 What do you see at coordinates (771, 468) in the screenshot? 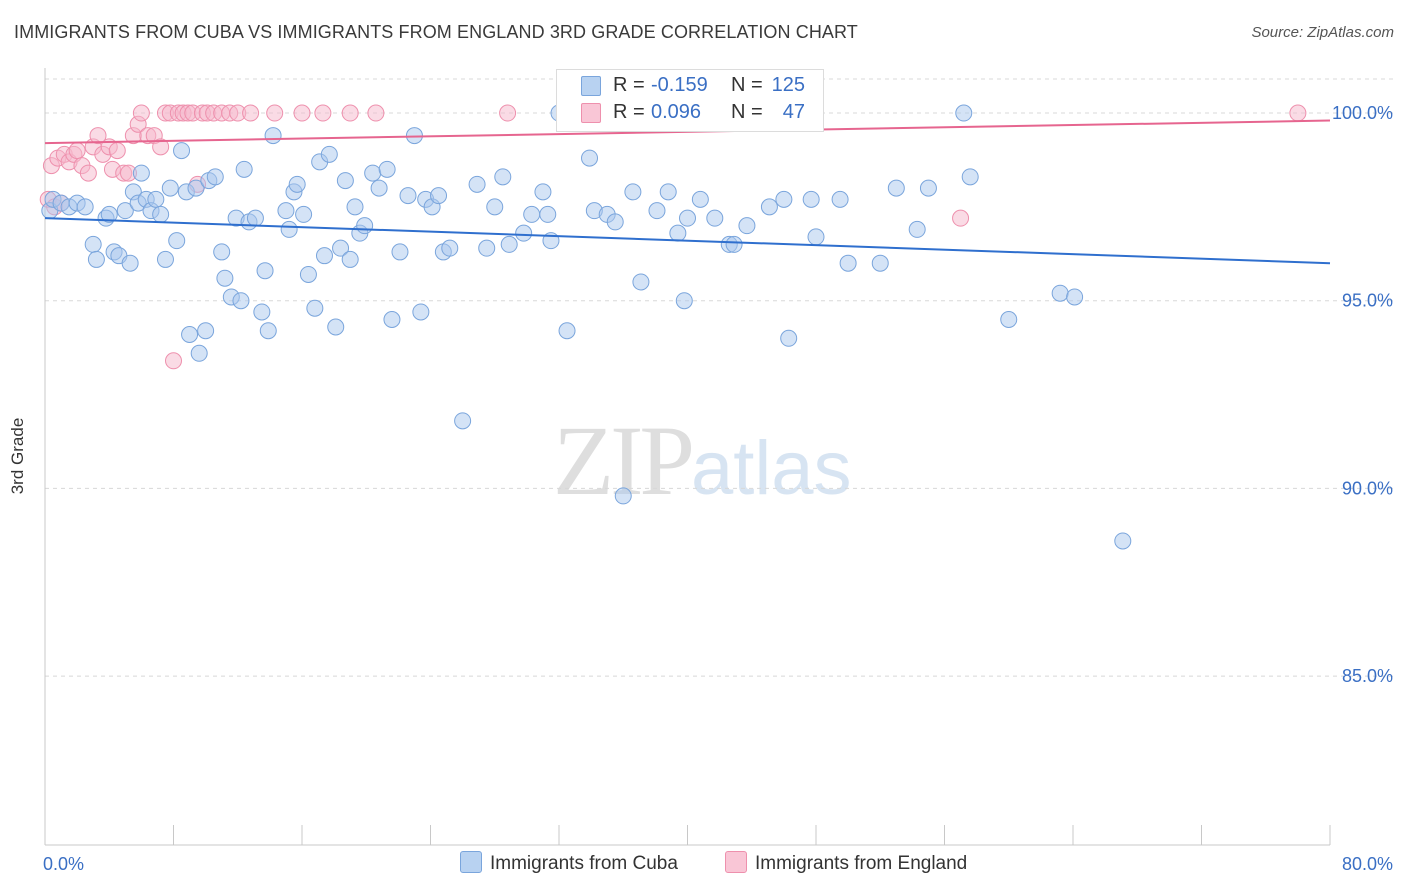
I see `watermark-atlas: atlas` at bounding box center [771, 468].